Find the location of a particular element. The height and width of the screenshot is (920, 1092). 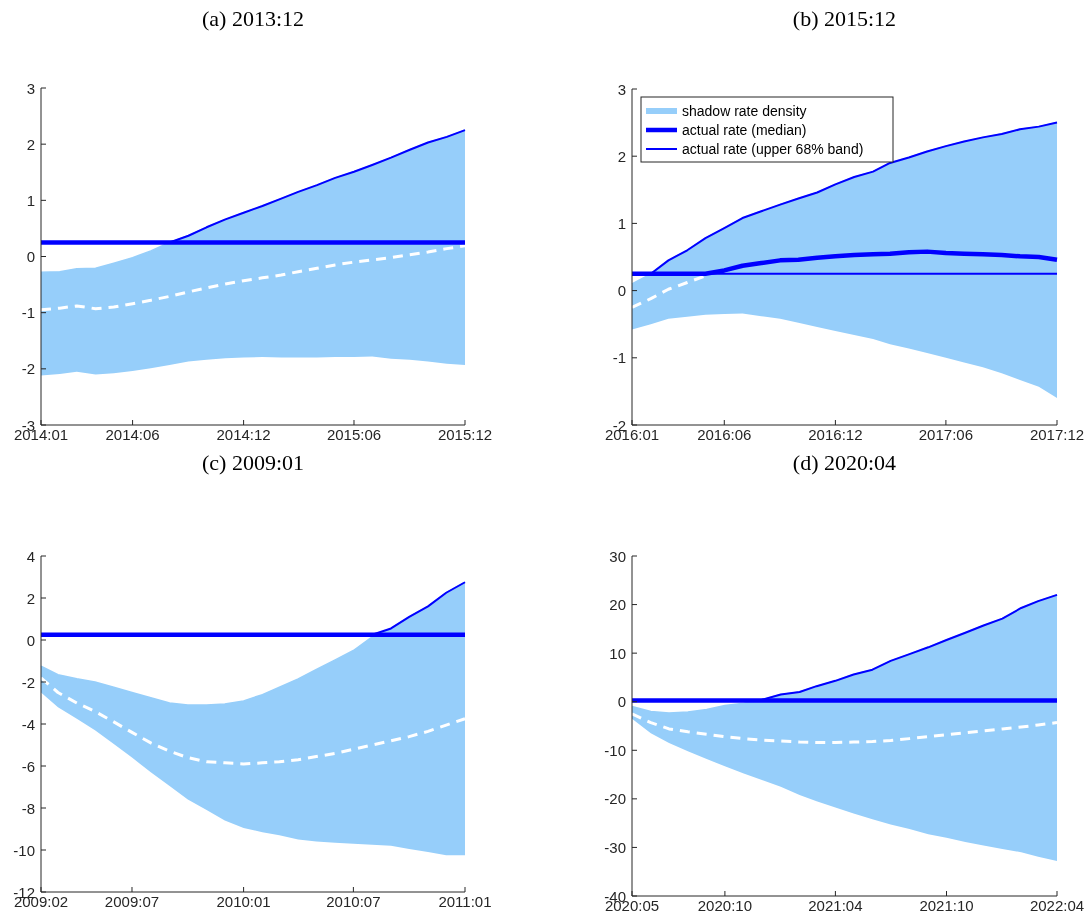

y-tick-label: -6 is located at coordinates (28, 766).